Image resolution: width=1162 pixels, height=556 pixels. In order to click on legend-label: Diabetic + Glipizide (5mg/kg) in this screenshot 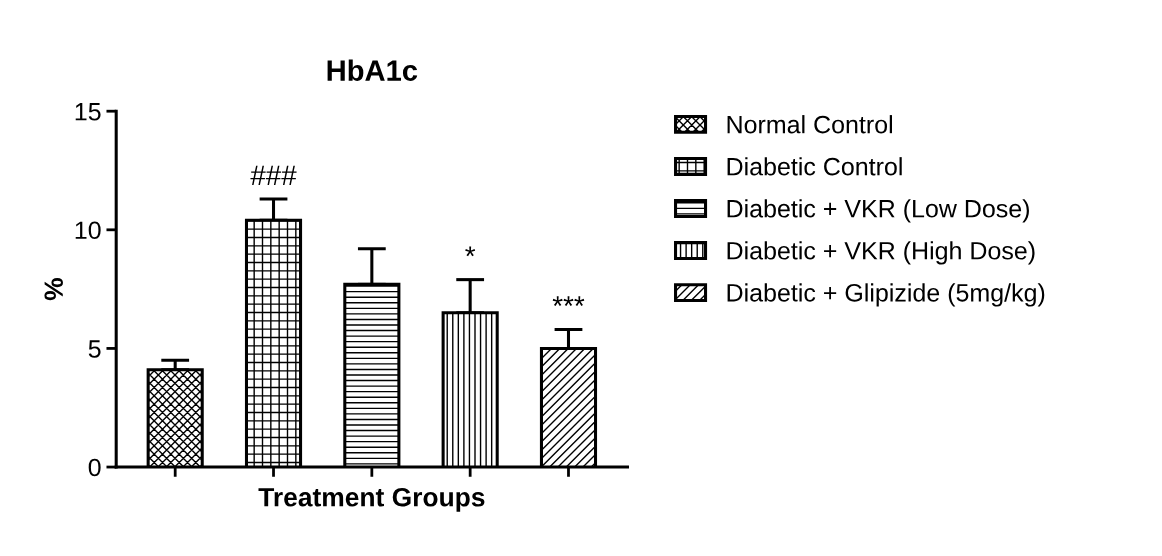, I will do `click(886, 295)`.